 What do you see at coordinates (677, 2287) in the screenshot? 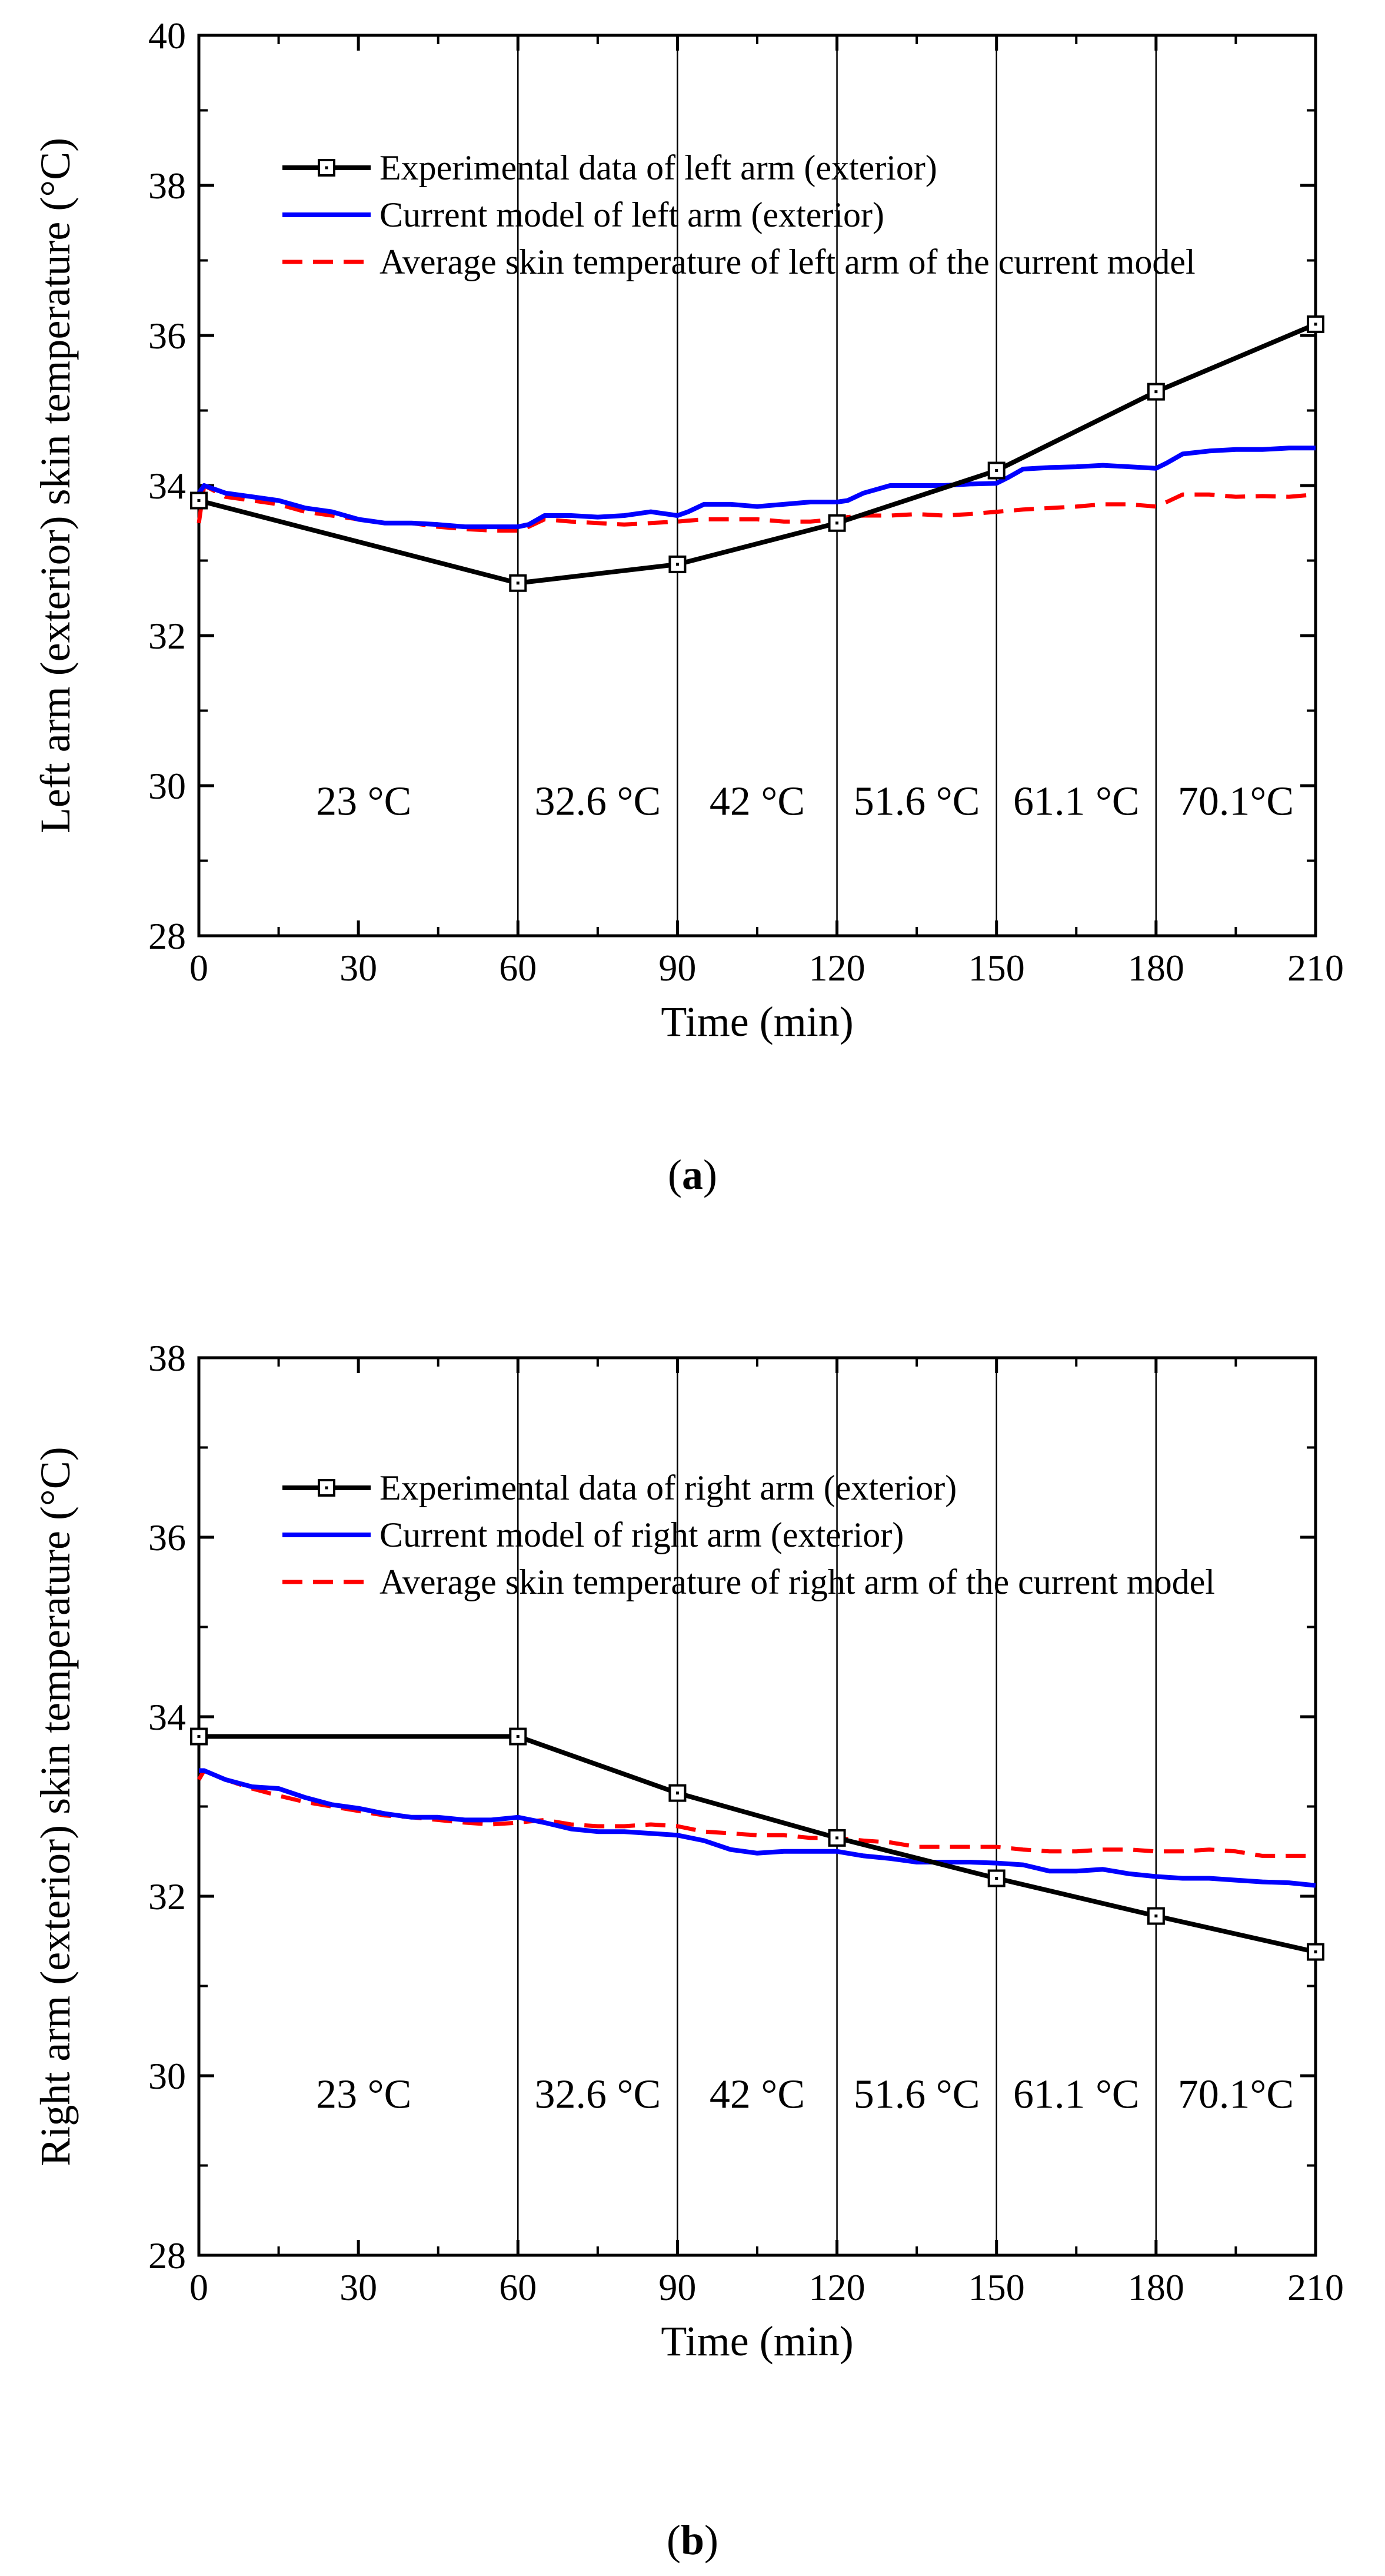
I see `panel-b-x-tick-label: 90` at bounding box center [677, 2287].